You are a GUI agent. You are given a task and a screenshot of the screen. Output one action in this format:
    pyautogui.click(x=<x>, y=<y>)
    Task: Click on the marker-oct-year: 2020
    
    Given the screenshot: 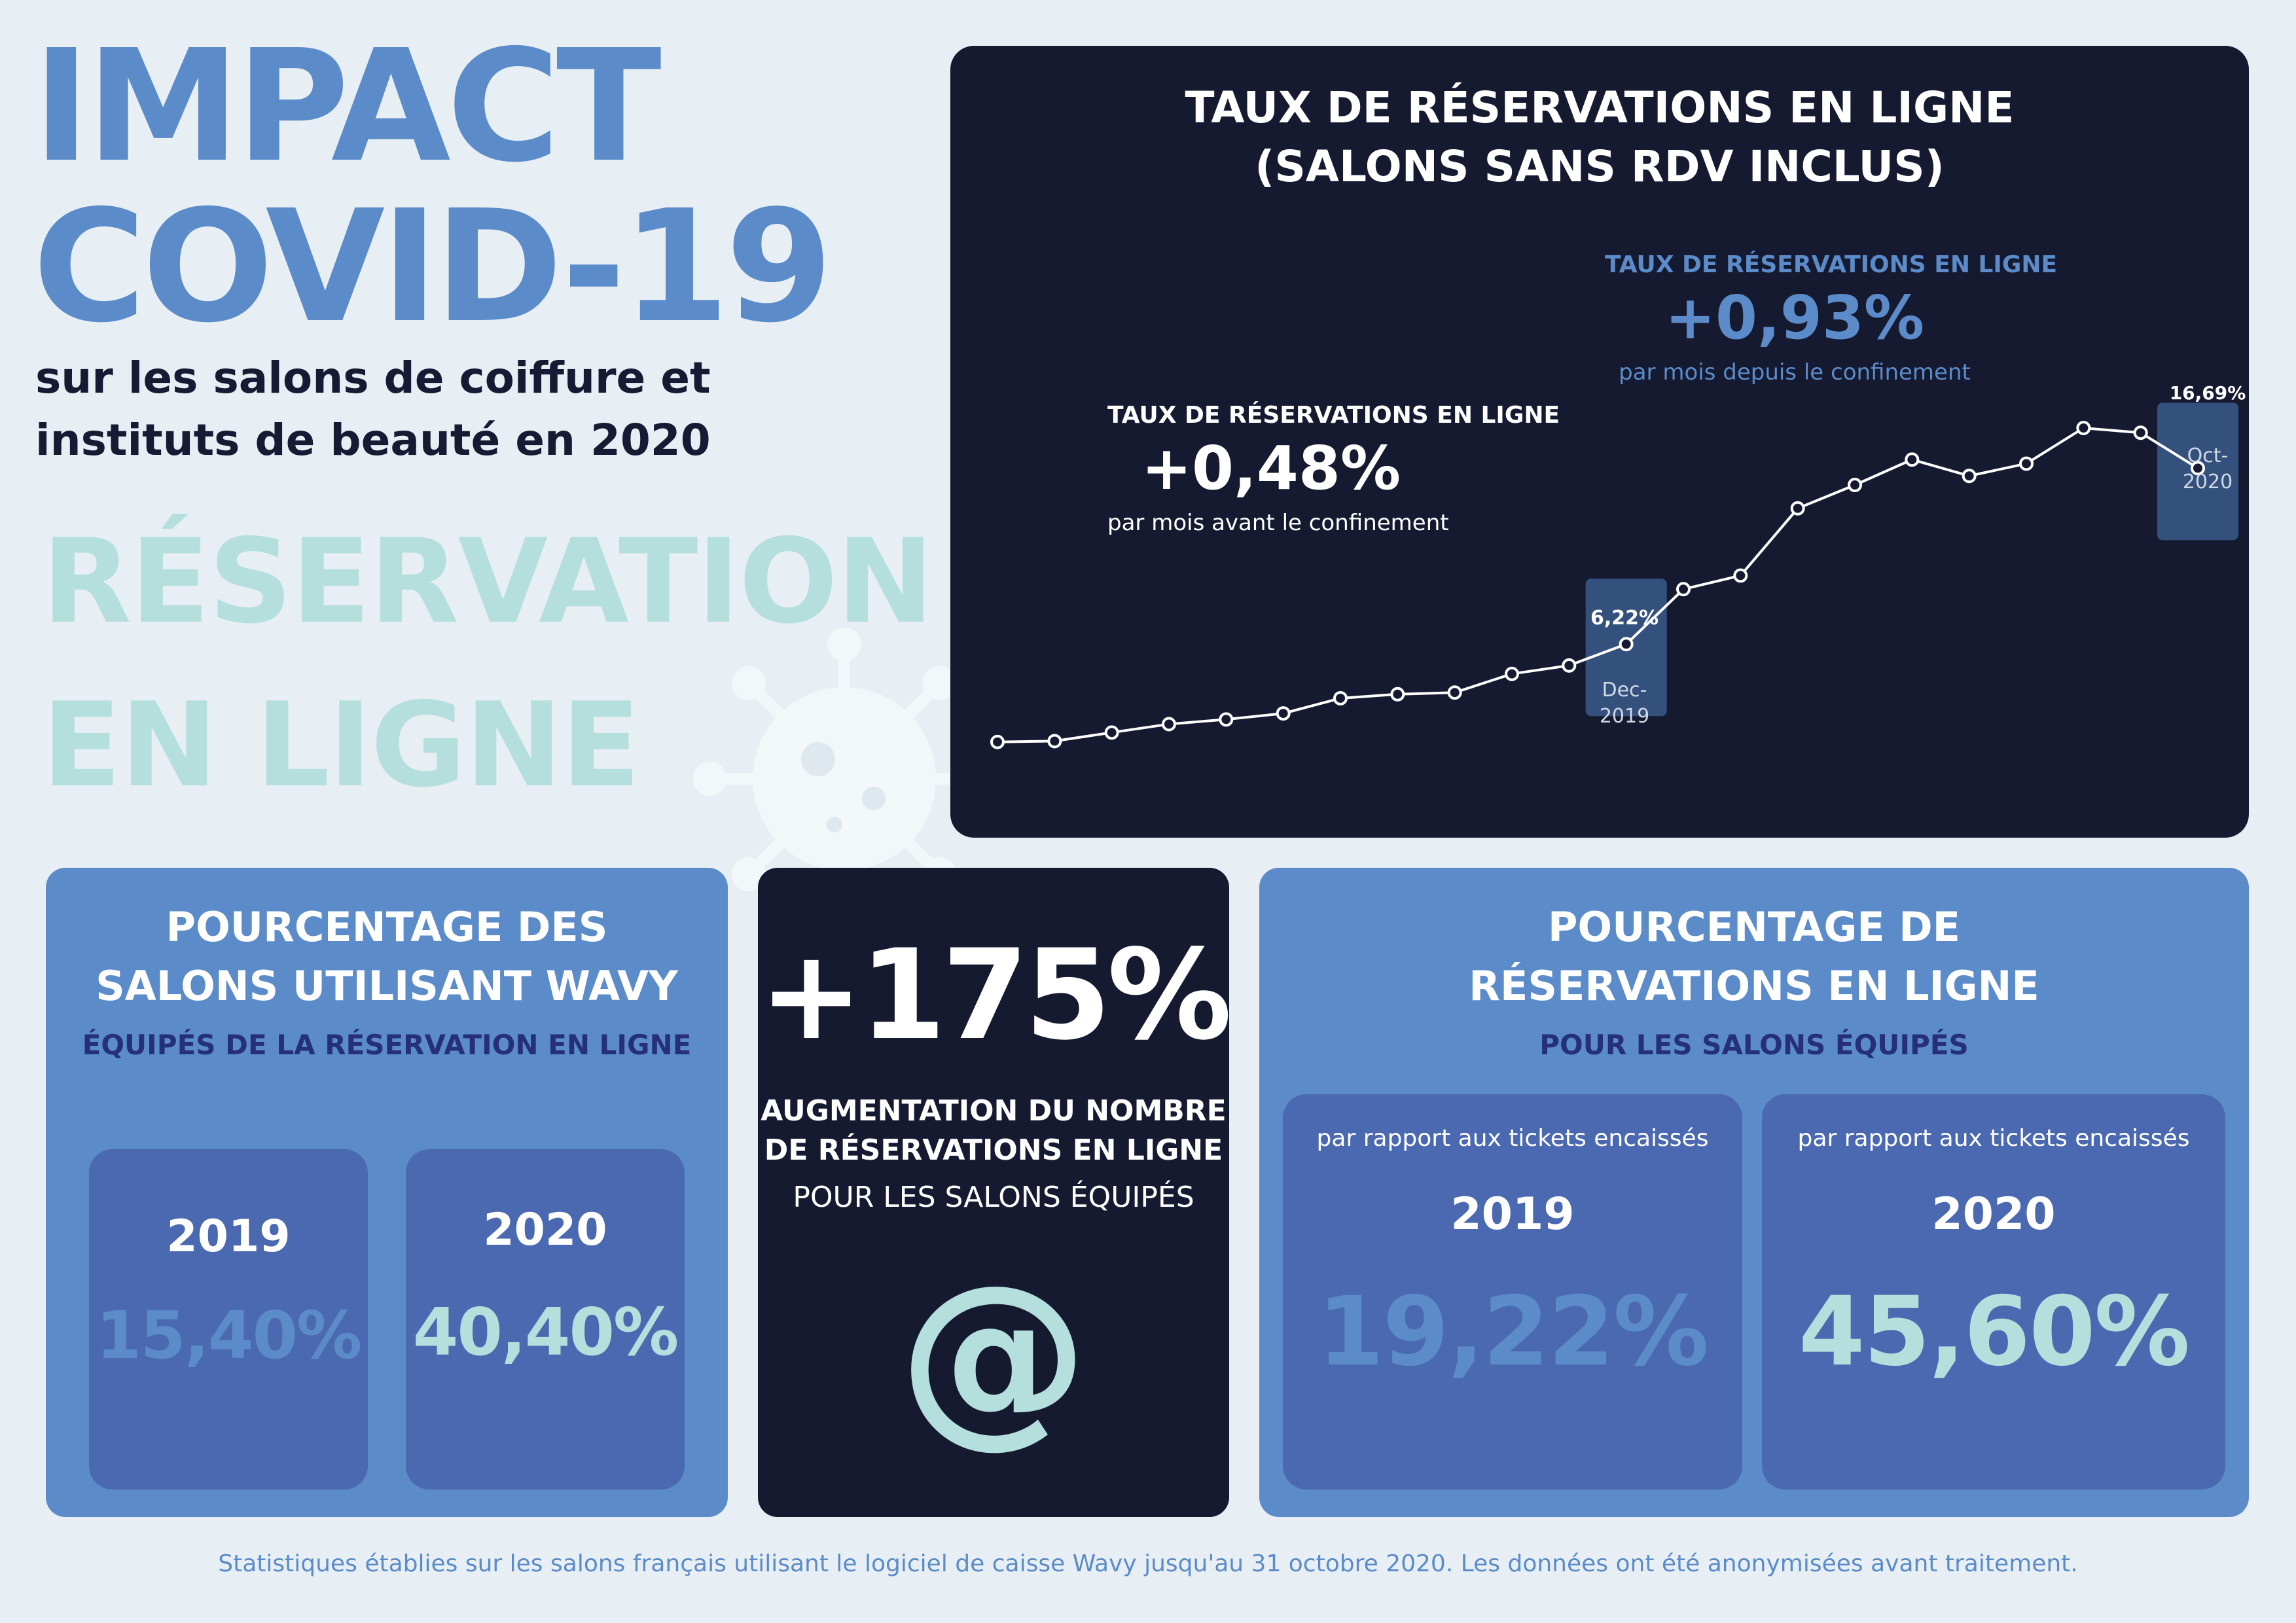 What is the action you would take?
    pyautogui.click(x=2207, y=482)
    